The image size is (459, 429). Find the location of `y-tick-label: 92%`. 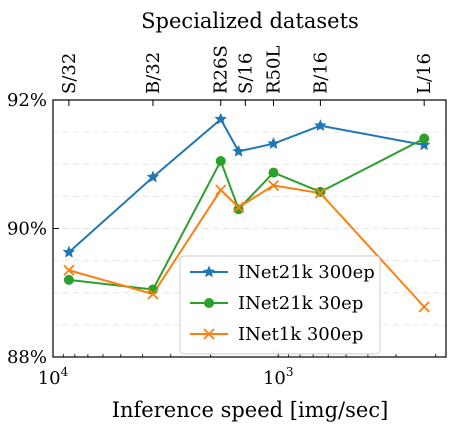

y-tick-label: 92% is located at coordinates (27, 100).